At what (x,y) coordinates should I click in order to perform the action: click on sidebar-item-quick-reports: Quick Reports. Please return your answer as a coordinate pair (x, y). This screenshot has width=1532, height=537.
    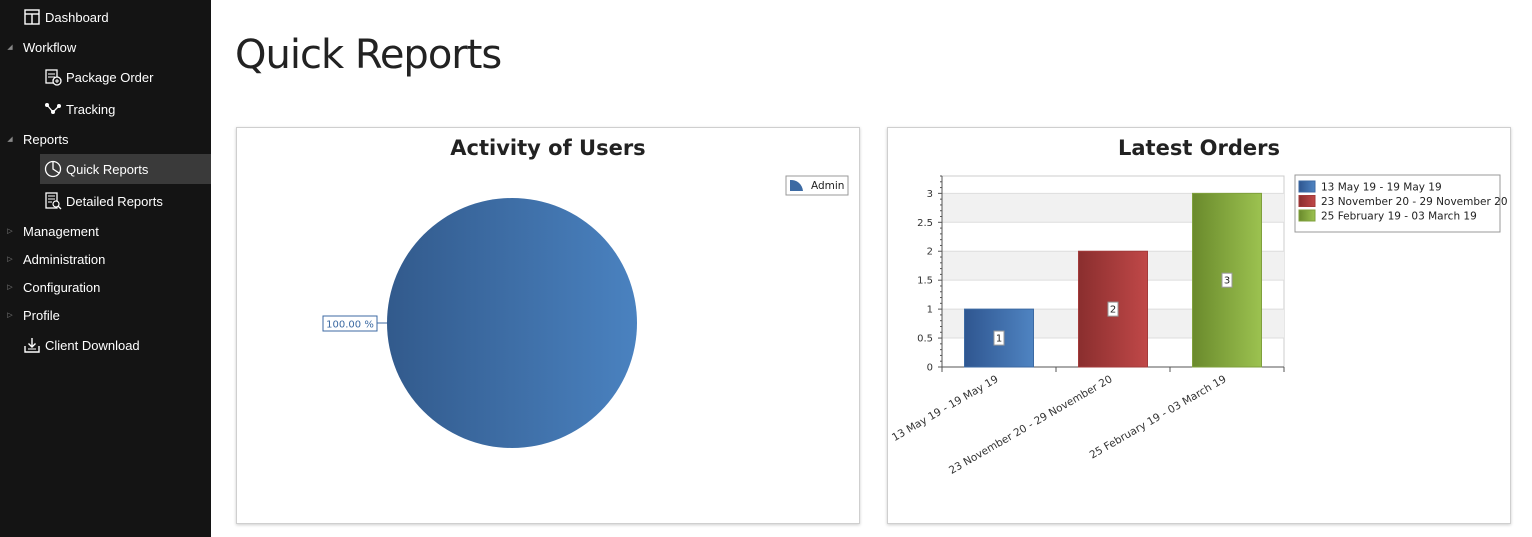
    Looking at the image, I should click on (125, 169).